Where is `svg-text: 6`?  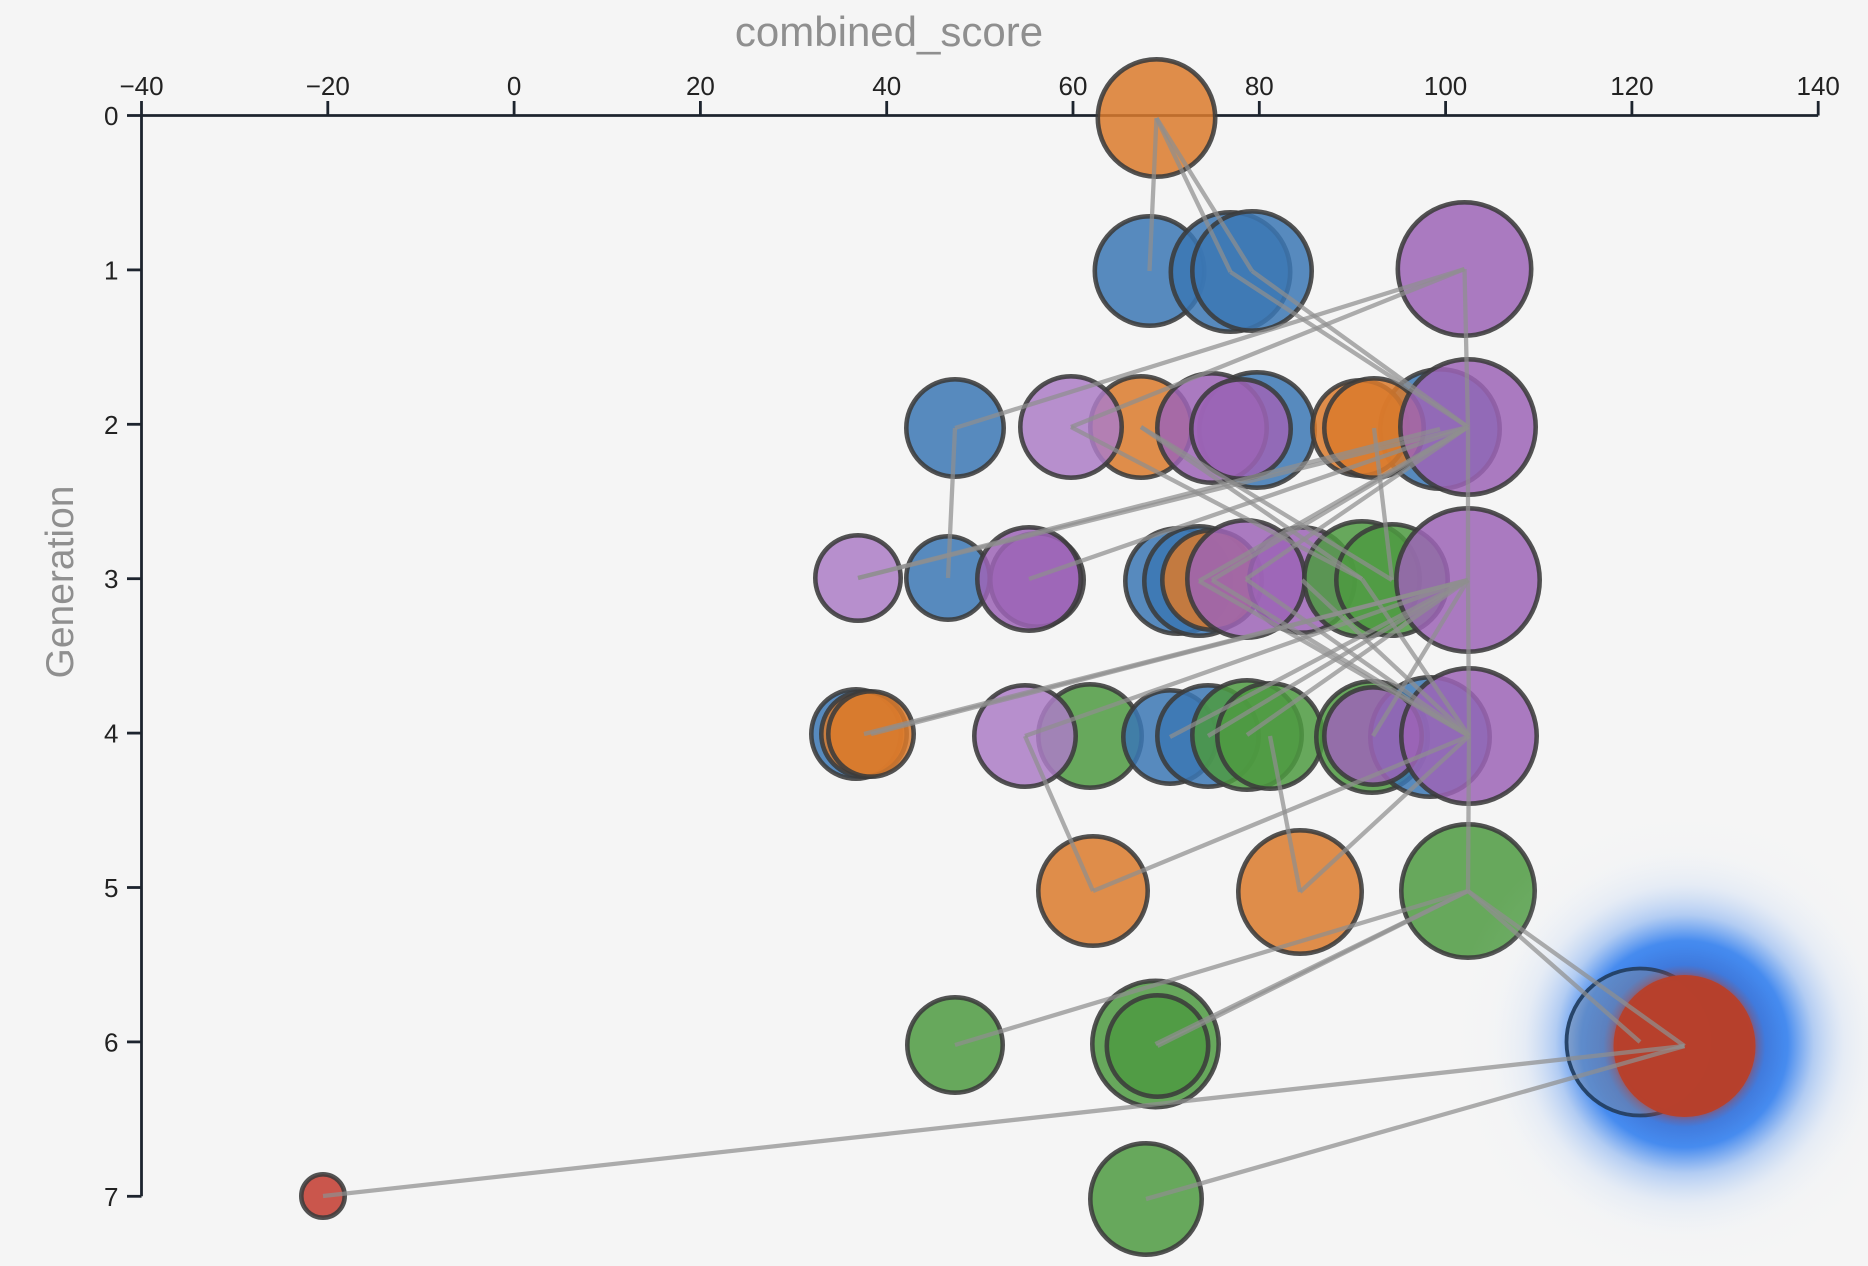 svg-text: 6 is located at coordinates (111, 1042).